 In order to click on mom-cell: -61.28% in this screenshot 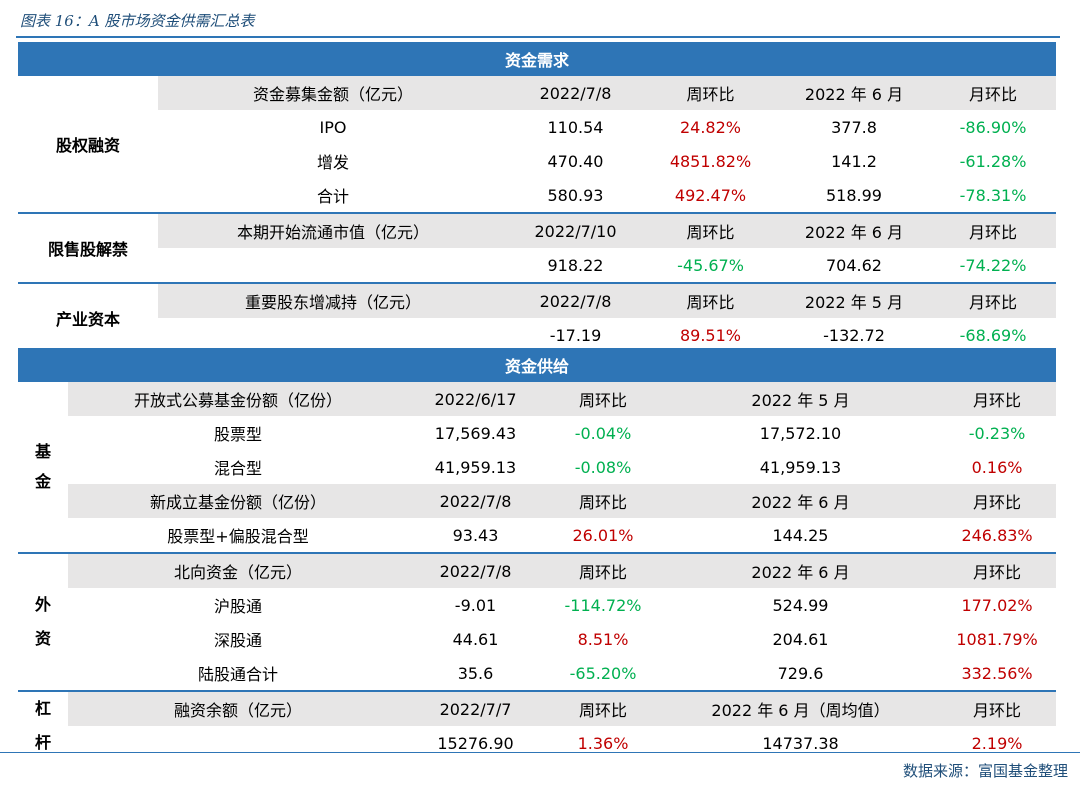, I will do `click(993, 161)`.